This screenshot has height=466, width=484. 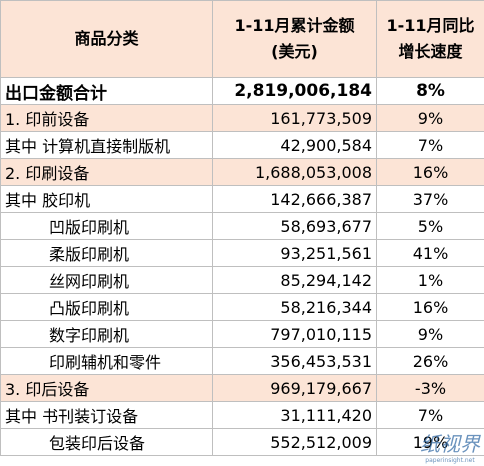 I want to click on growth-cell: 1%, so click(x=430, y=280).